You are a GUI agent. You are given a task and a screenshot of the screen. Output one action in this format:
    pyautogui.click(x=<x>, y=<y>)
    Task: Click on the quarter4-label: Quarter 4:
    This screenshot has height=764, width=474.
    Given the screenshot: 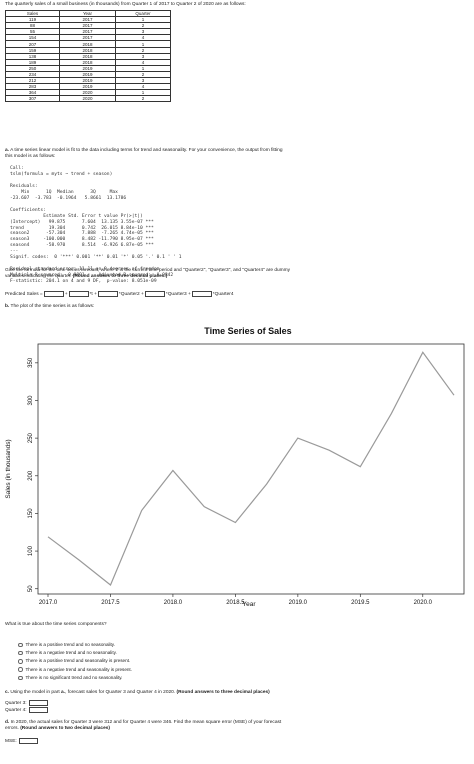 What is the action you would take?
    pyautogui.click(x=16, y=710)
    